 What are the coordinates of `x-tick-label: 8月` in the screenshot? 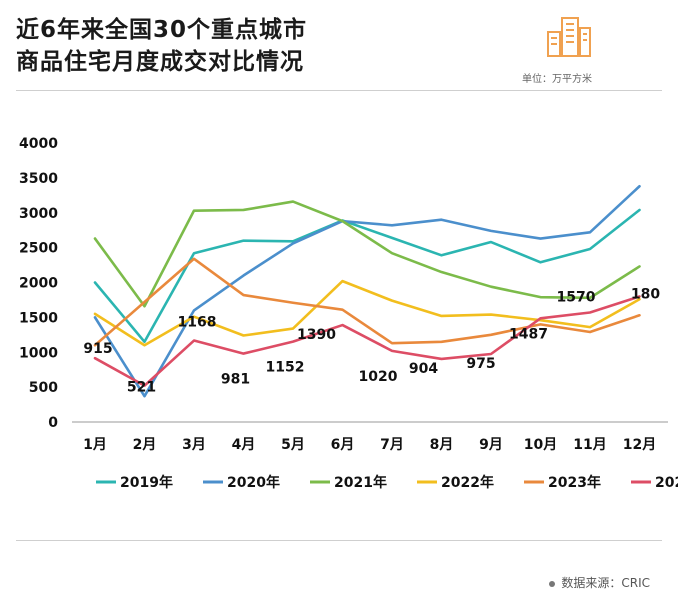 It's located at (442, 445).